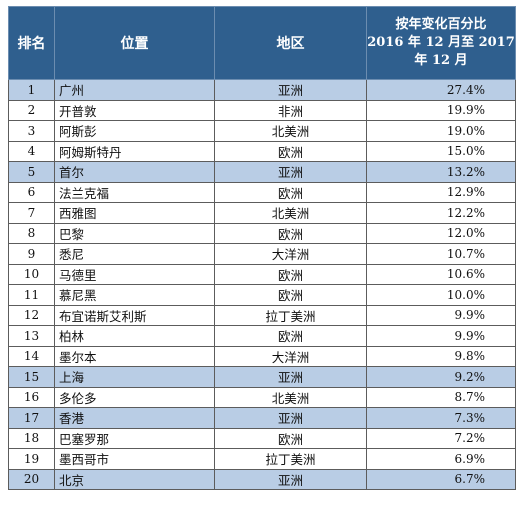 The image size is (523, 512). What do you see at coordinates (290, 43) in the screenshot?
I see `header-region: 地区` at bounding box center [290, 43].